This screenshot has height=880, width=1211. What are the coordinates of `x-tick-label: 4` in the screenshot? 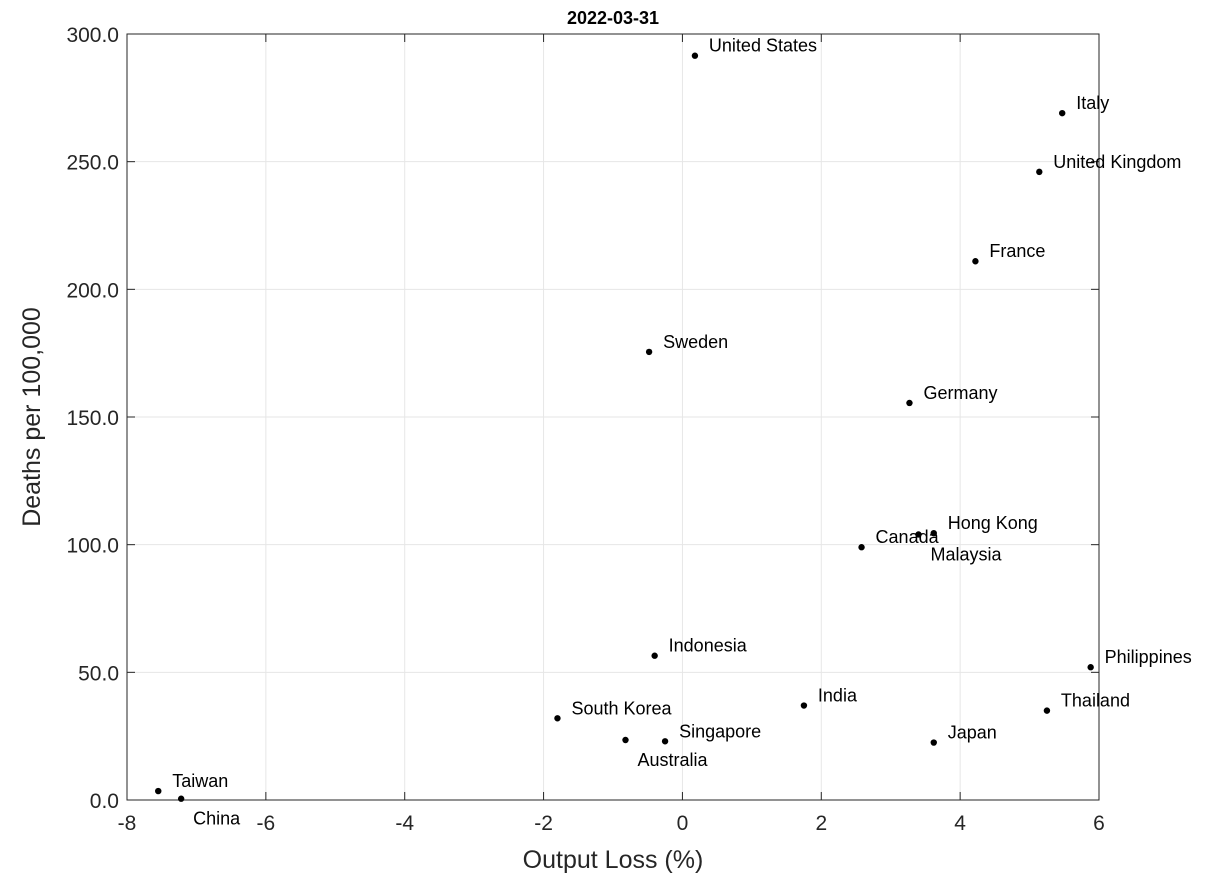 It's located at (960, 823).